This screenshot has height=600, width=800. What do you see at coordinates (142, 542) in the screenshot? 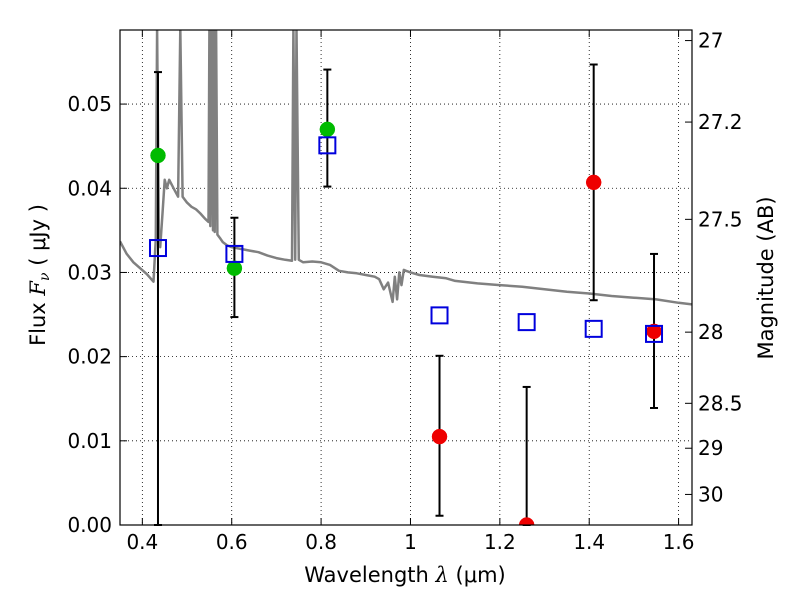
I see `x-tick-label: 0.4` at bounding box center [142, 542].